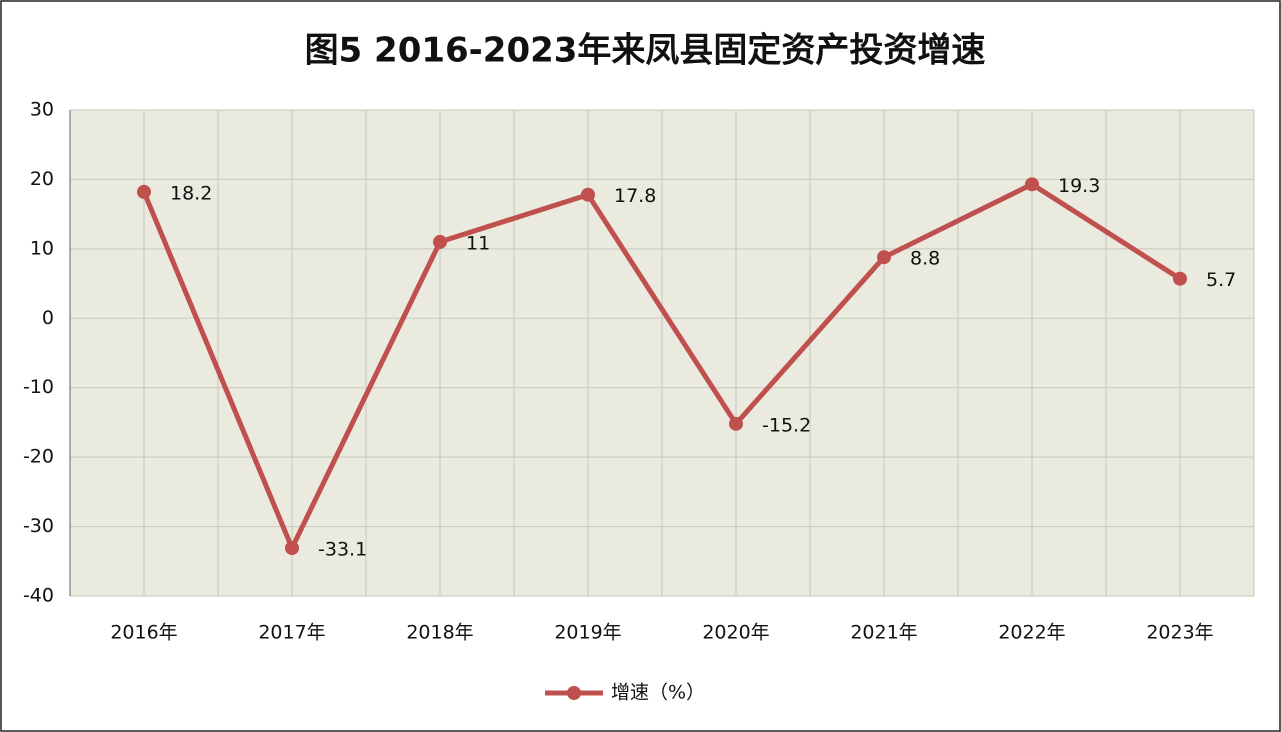 The image size is (1281, 732). I want to click on y-tick-label: 10, so click(42, 248).